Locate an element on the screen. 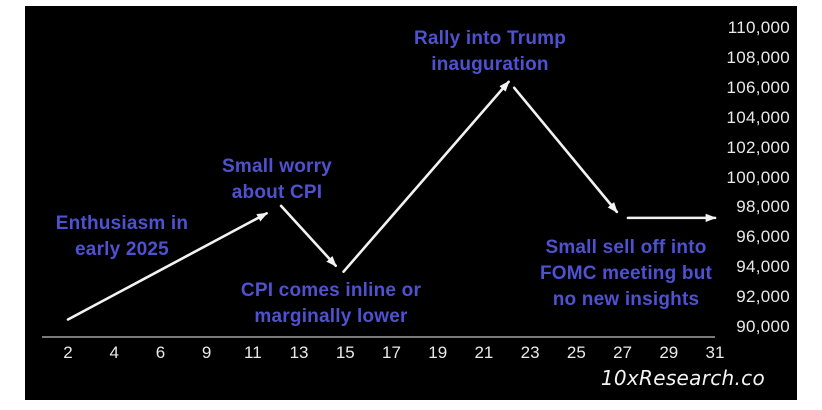  y-axis-tick-label: 98,000 is located at coordinates (763, 207).